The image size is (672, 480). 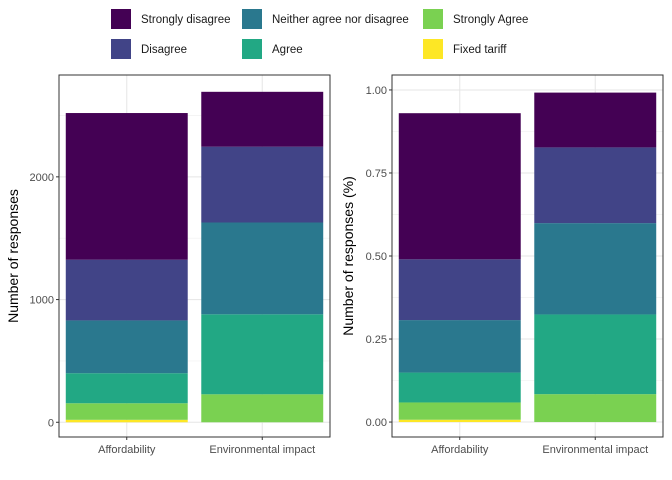 I want to click on y-axis-title: Number of responses, so click(x=13, y=256).